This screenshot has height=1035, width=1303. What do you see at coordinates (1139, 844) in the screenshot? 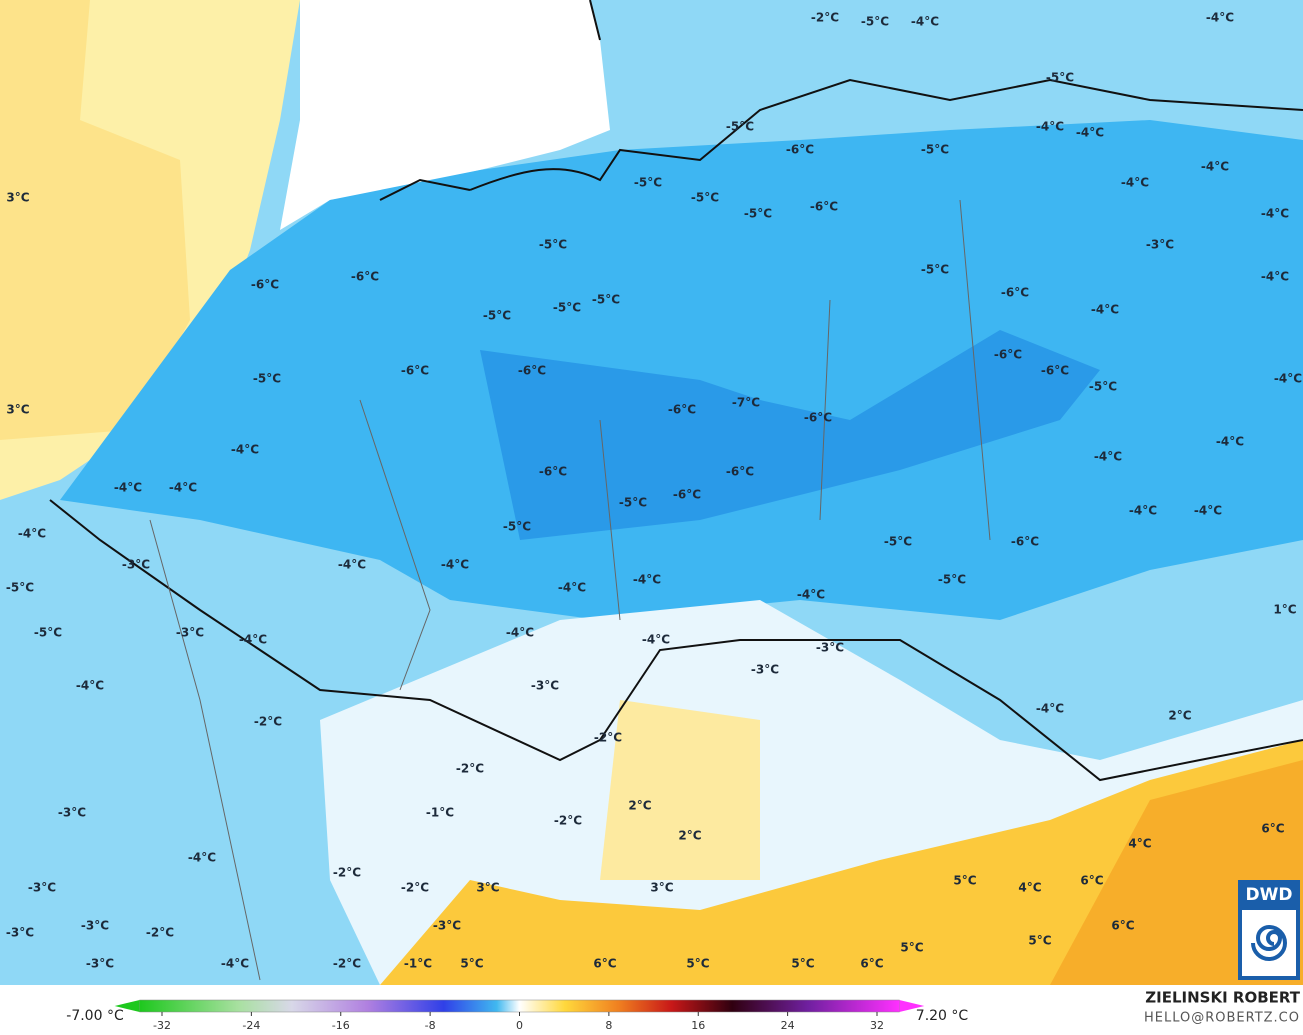
I see `temperature-label: 4°C` at bounding box center [1139, 844].